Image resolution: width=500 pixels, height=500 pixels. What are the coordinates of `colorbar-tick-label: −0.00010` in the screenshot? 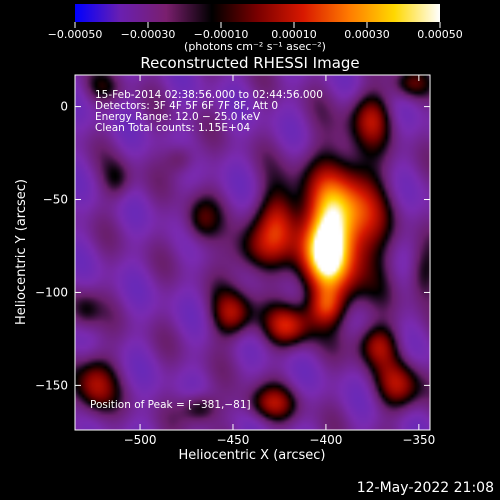 It's located at (221, 34).